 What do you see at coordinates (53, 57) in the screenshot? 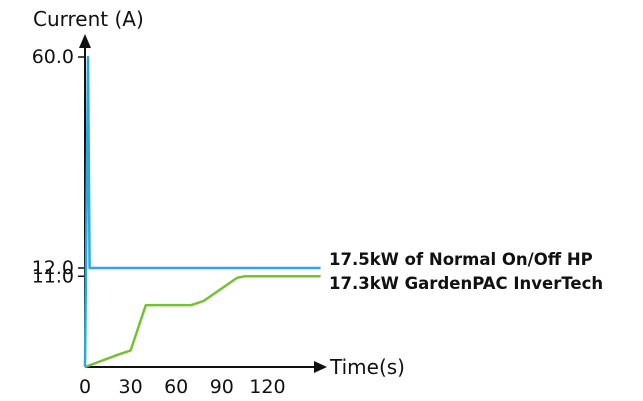
I see `y-tick-label: 60.0` at bounding box center [53, 57].